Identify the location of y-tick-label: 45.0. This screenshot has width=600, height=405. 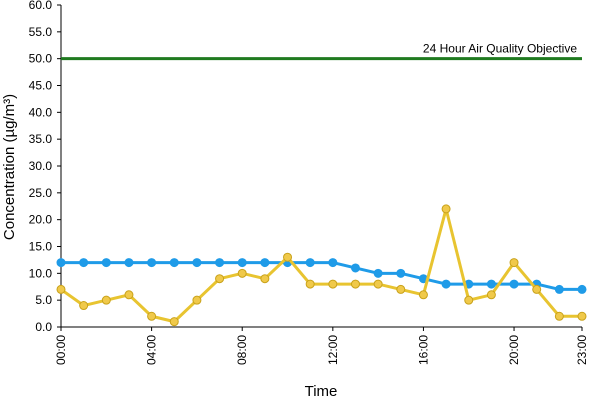
(41, 86).